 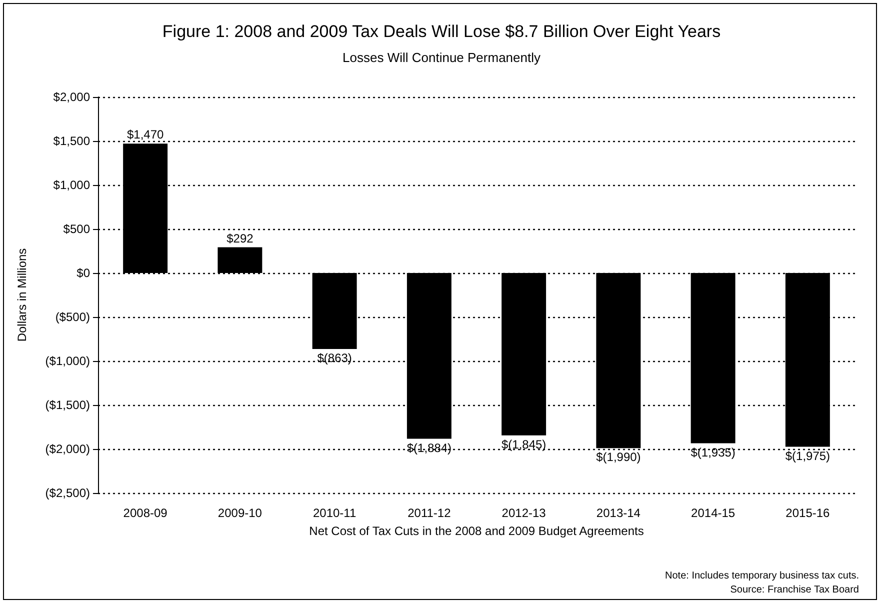 What do you see at coordinates (240, 513) in the screenshot?
I see `x-tick-label: 2009-10` at bounding box center [240, 513].